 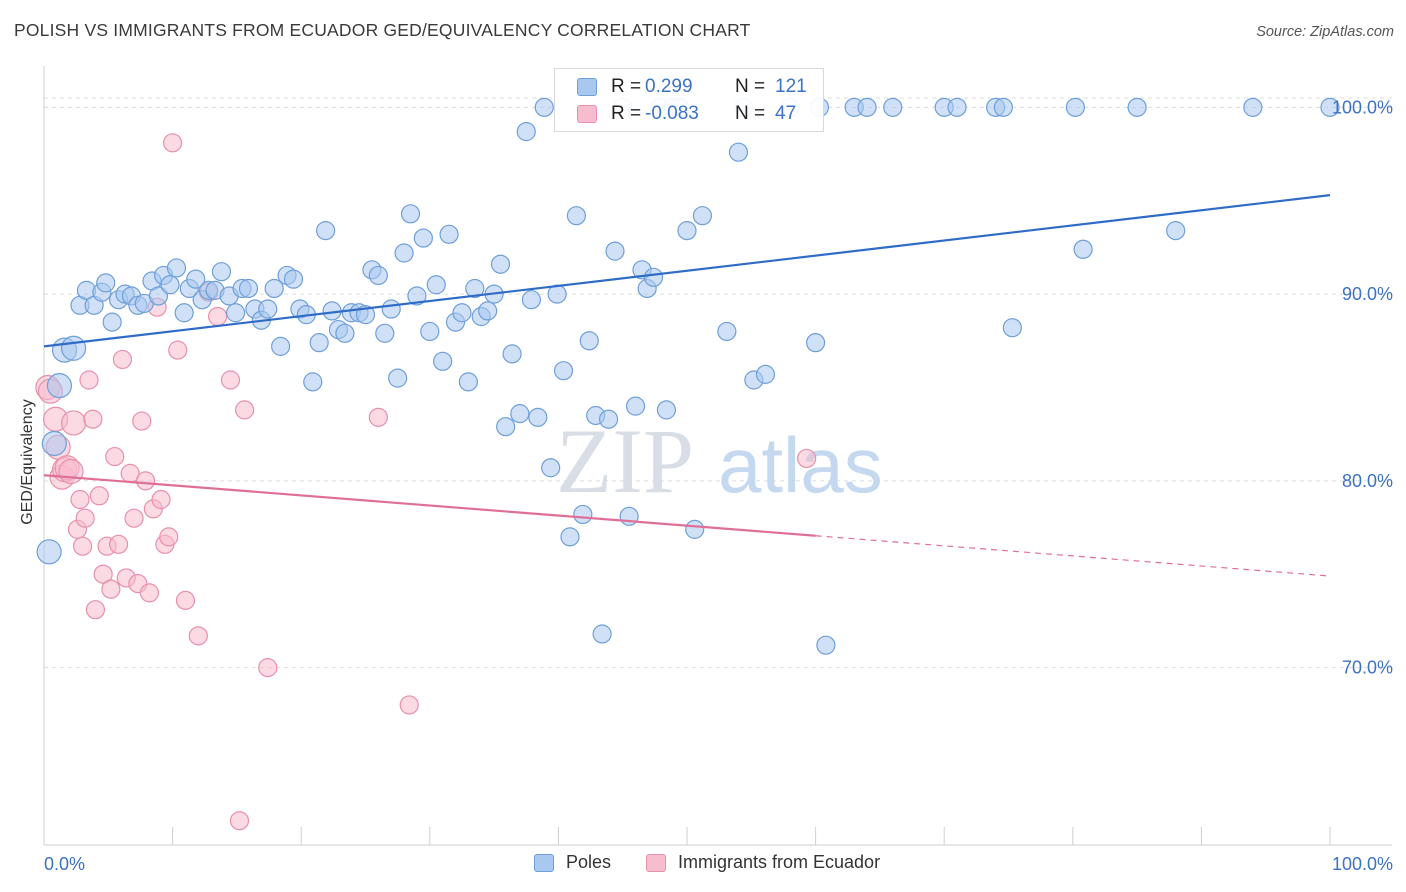 I want to click on source-label: Source: ZipAtlas.com, so click(x=1325, y=32).